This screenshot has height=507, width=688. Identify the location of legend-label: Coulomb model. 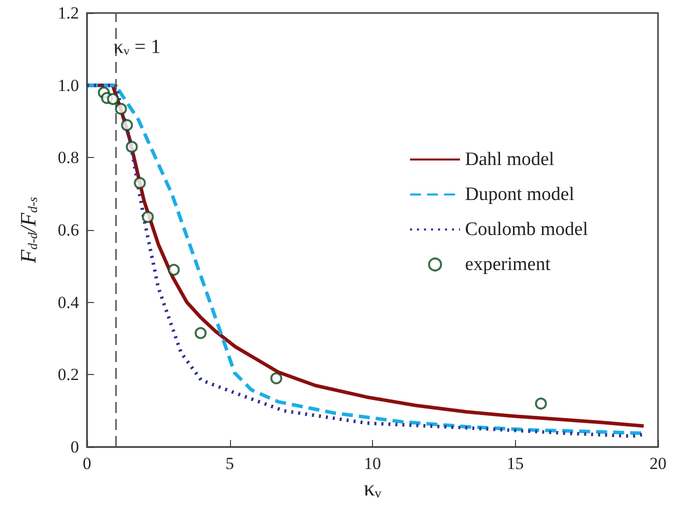
(526, 229).